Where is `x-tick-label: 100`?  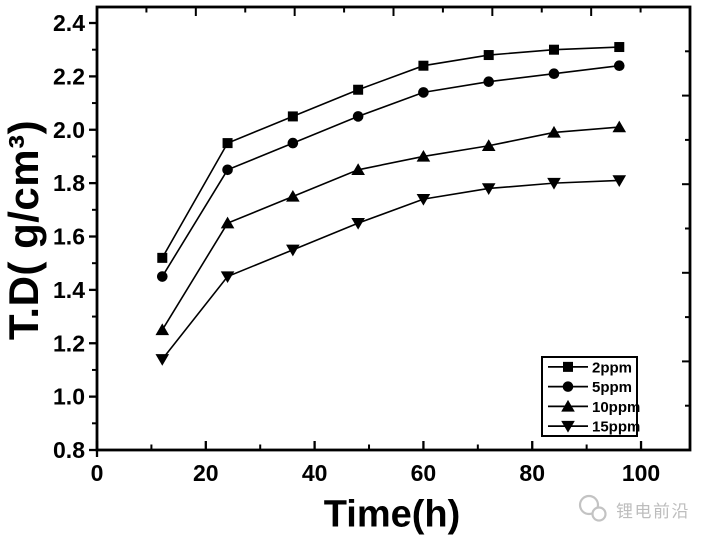 x-tick-label: 100 is located at coordinates (641, 473).